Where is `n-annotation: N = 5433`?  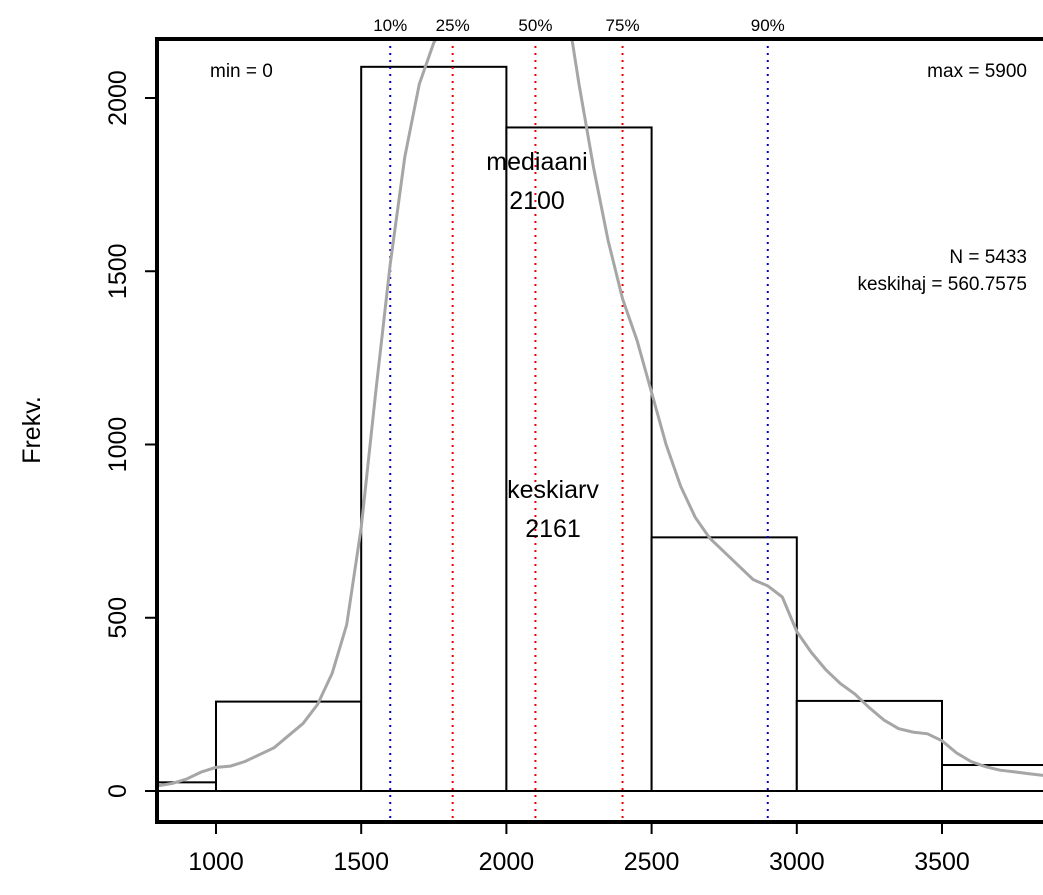 n-annotation: N = 5433 is located at coordinates (988, 257).